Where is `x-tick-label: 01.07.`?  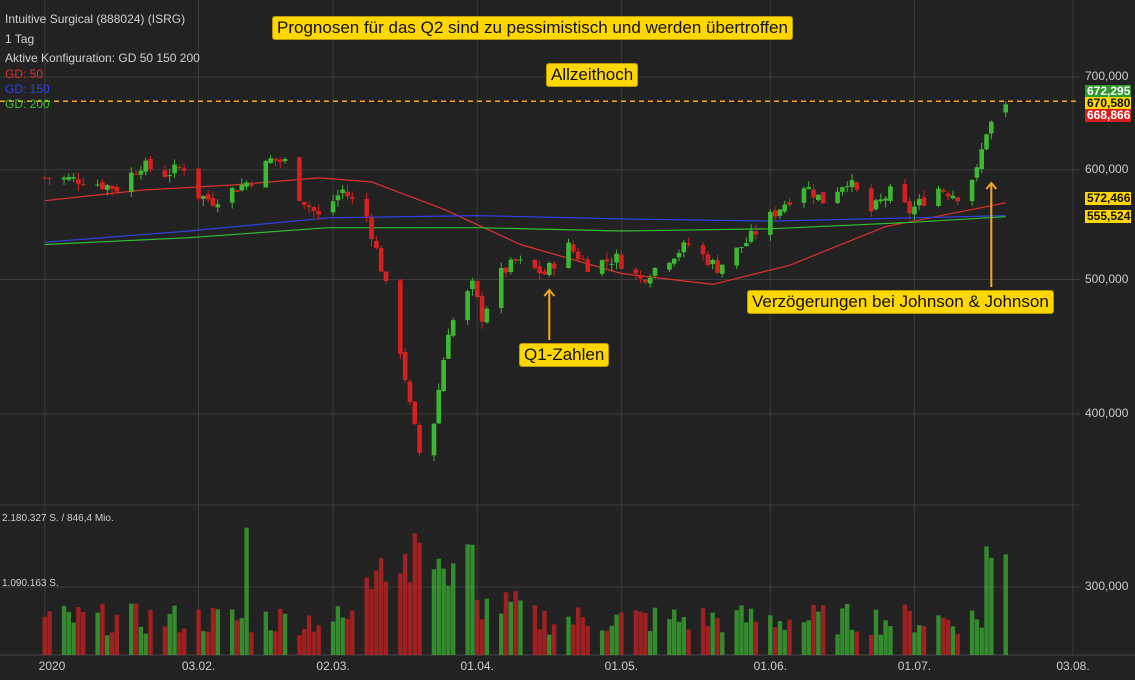 x-tick-label: 01.07. is located at coordinates (914, 666).